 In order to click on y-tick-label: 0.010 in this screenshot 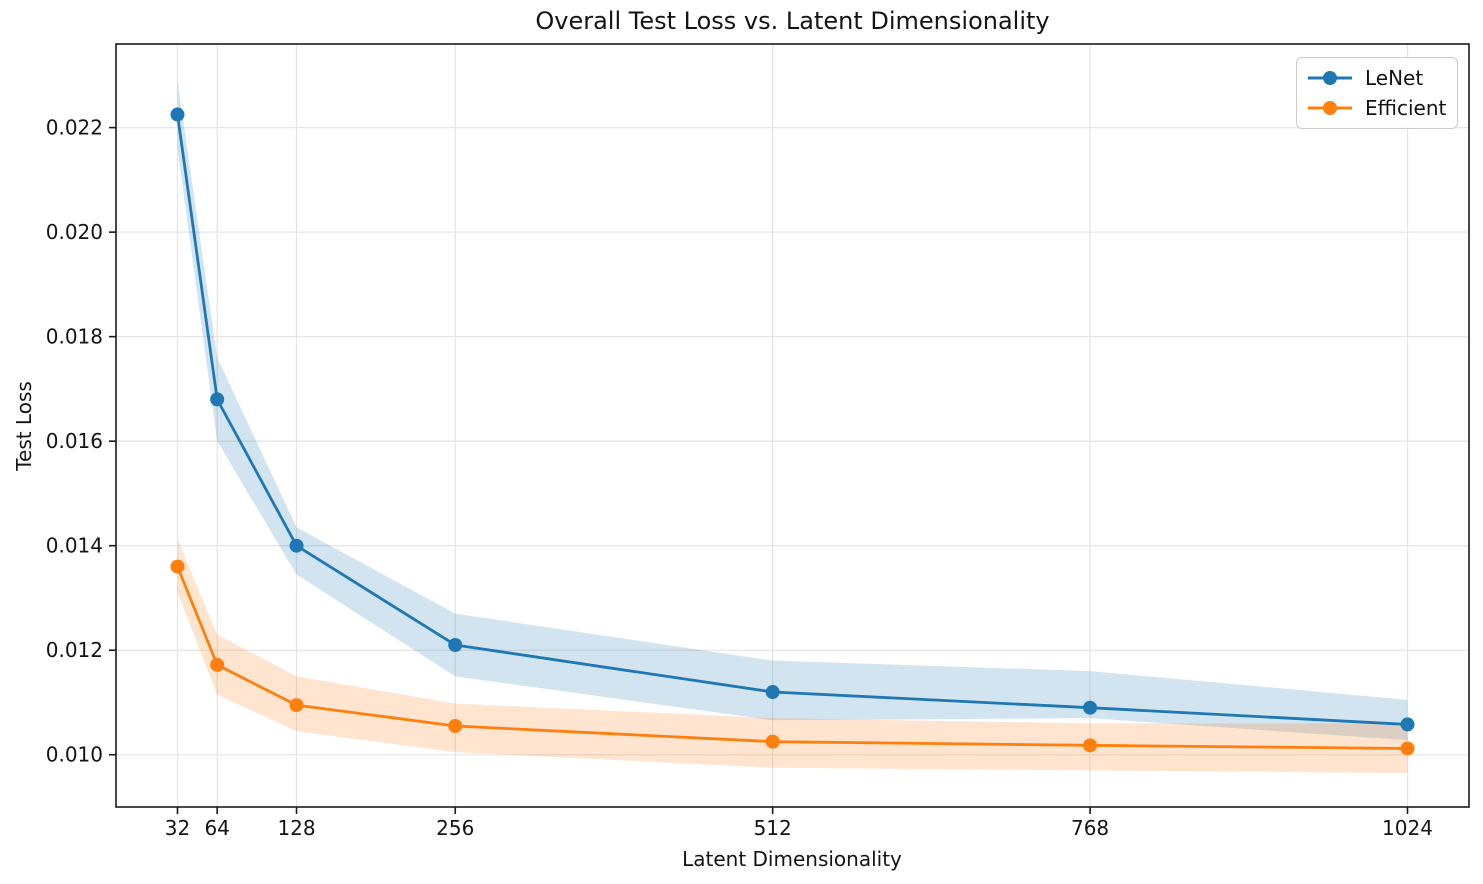, I will do `click(74, 755)`.